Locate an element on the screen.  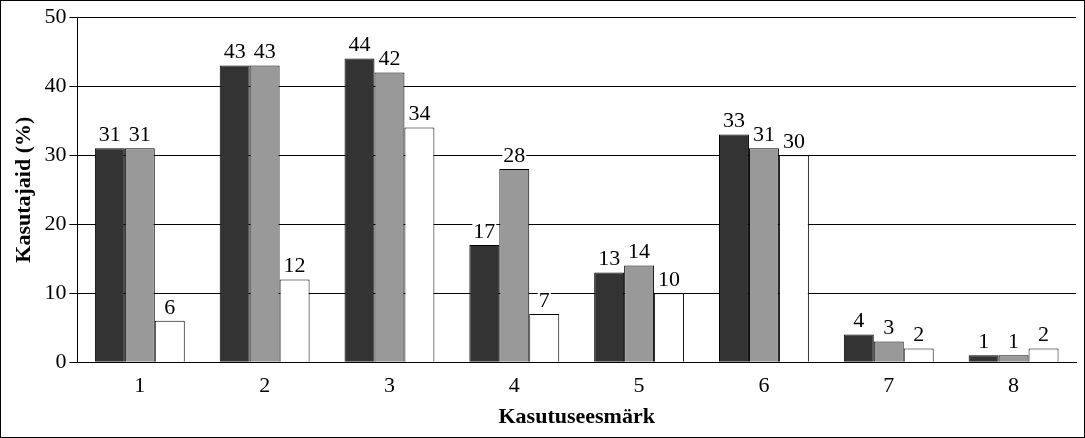
x-tick-label: 3 is located at coordinates (389, 385).